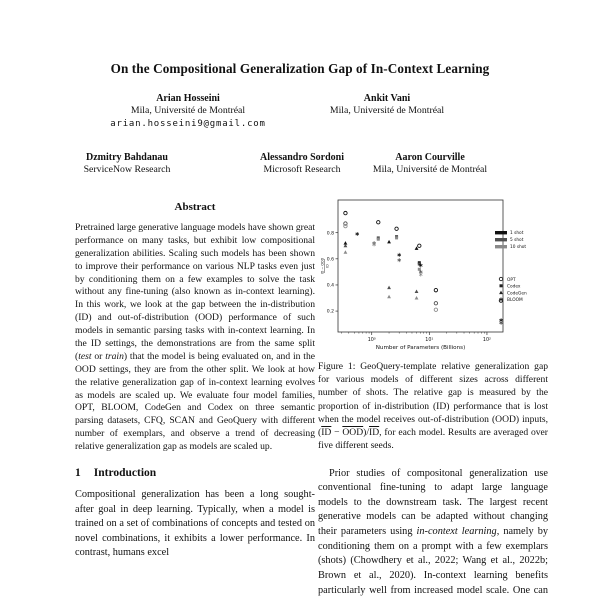 The height and width of the screenshot is (600, 600). What do you see at coordinates (515, 300) in the screenshot?
I see `svg-text: BLOOM` at bounding box center [515, 300].